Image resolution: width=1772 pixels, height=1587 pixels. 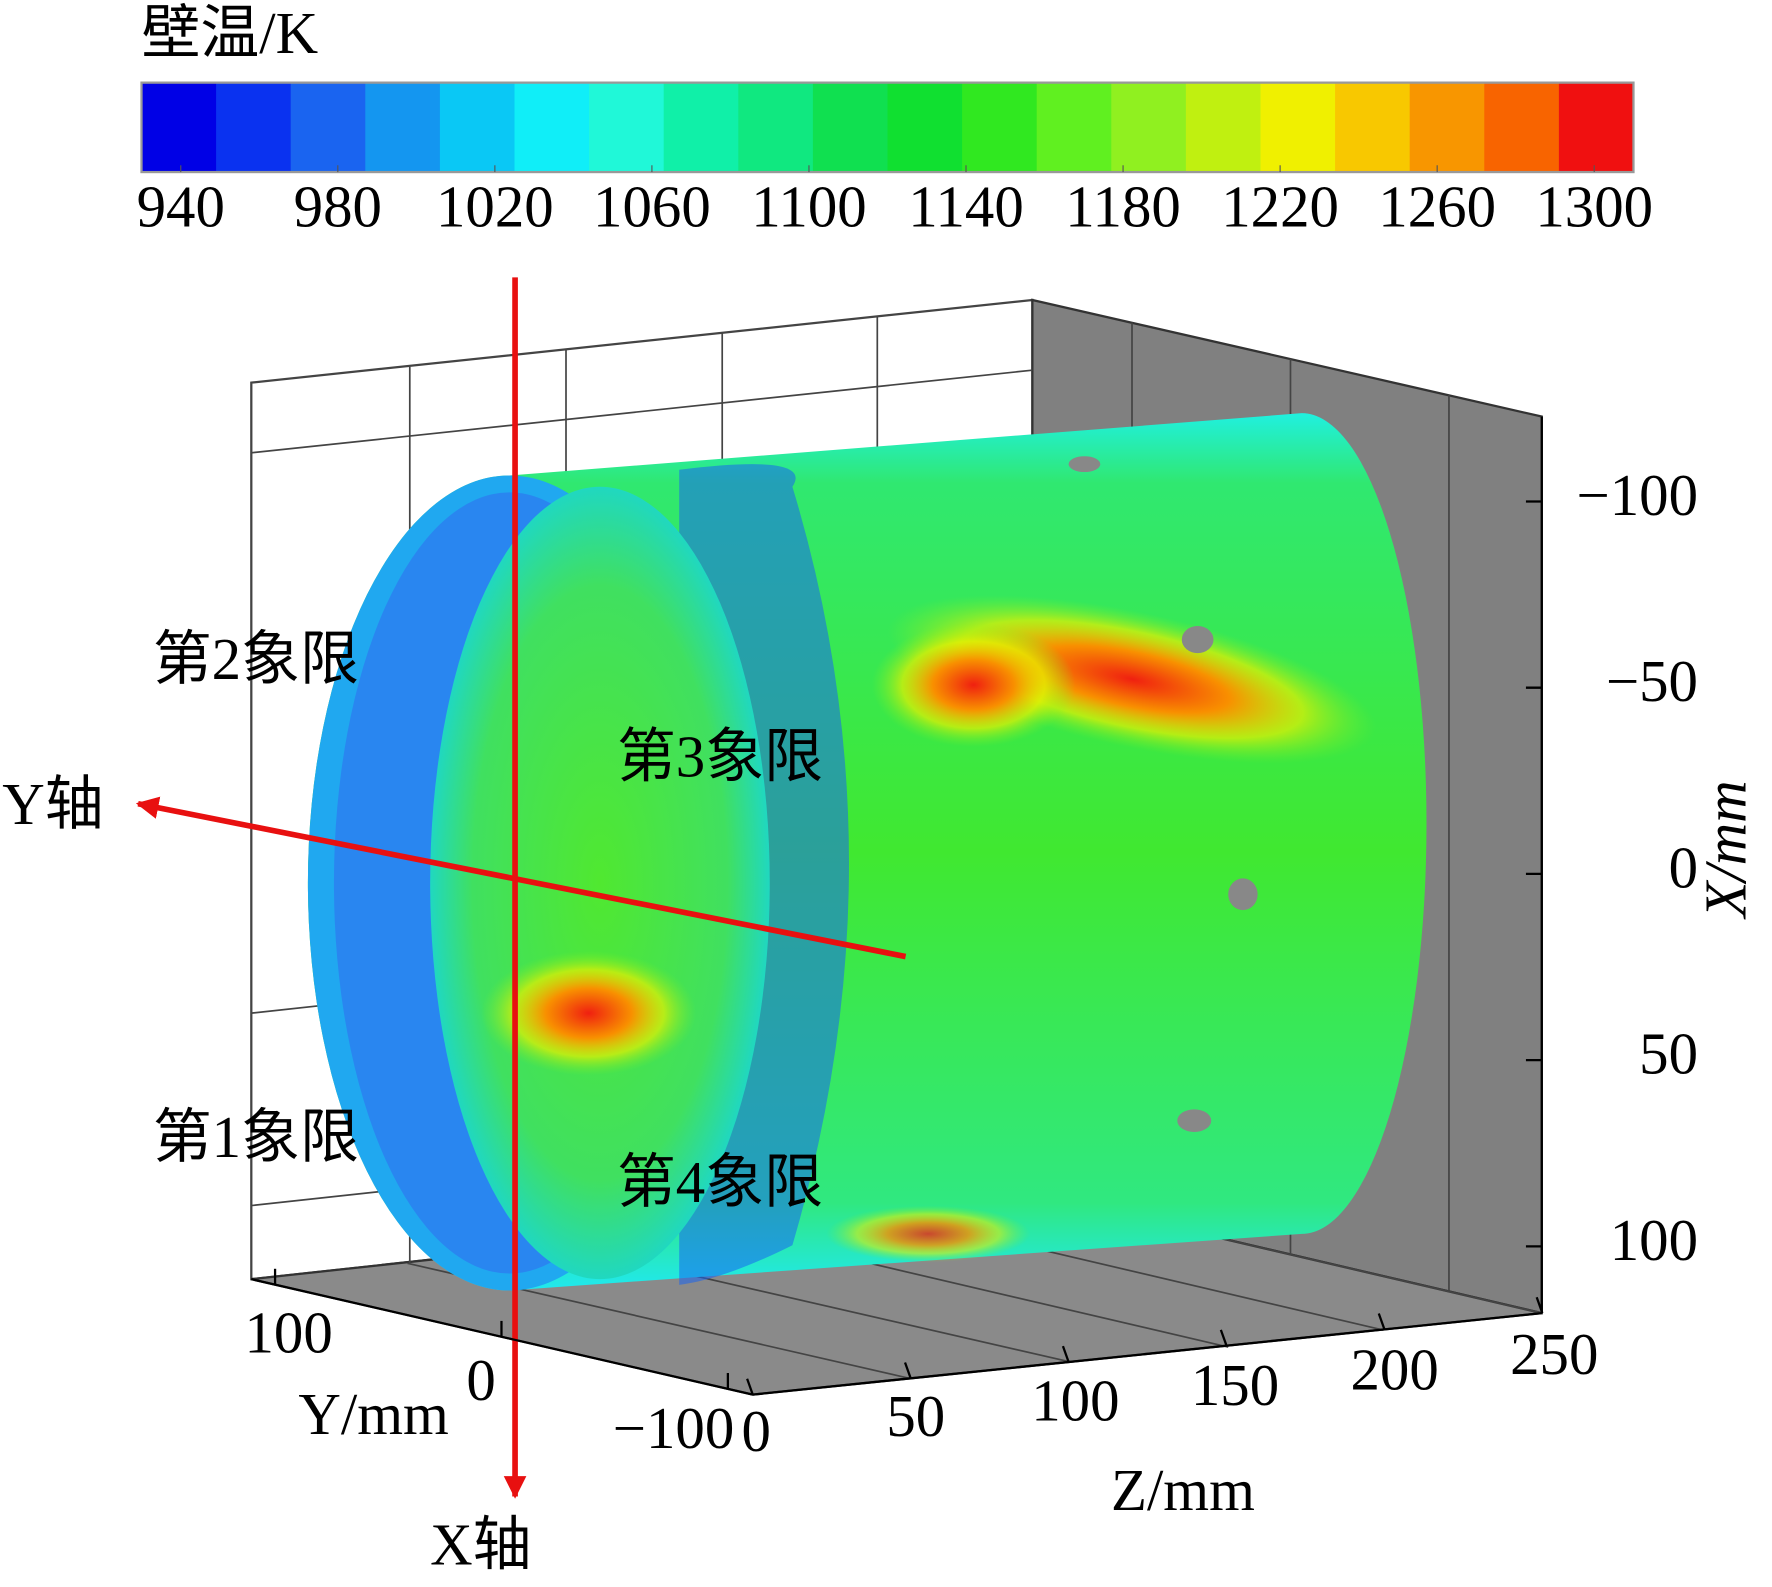 I want to click on x-tick-label: −50, so click(x=1652, y=681).